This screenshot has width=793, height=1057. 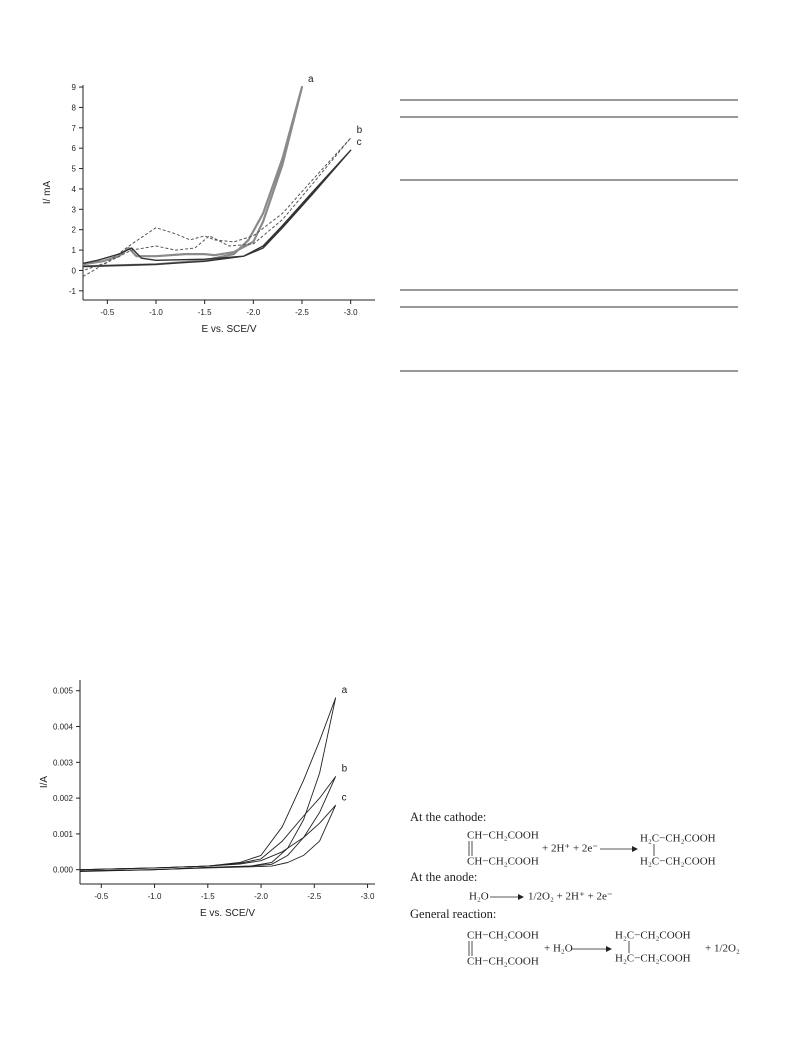 I want to click on heading: General reaction:, so click(x=453, y=914).